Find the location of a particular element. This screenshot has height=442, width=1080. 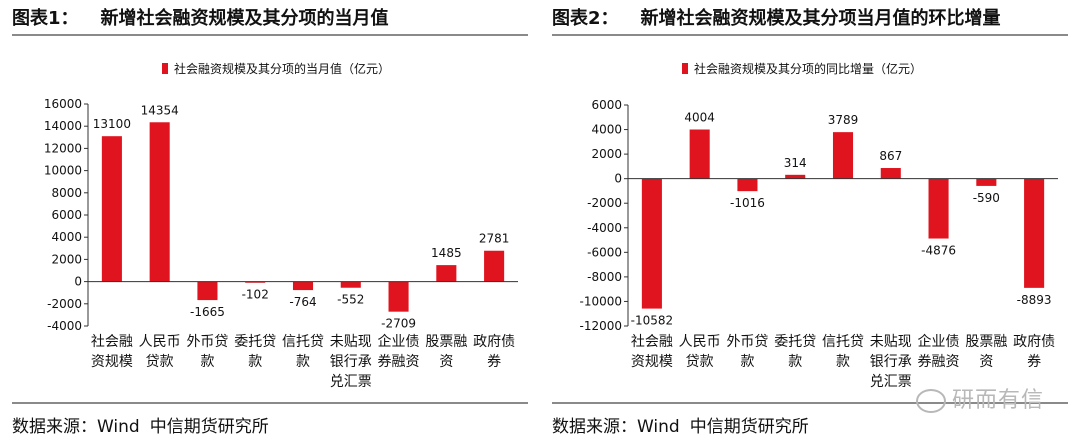

data-label: 13100 is located at coordinates (112, 124).